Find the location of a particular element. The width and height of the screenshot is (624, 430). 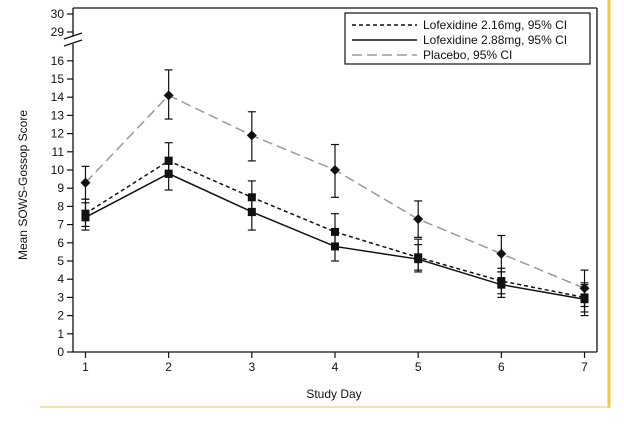

x-tick-label: 6 is located at coordinates (501, 367).